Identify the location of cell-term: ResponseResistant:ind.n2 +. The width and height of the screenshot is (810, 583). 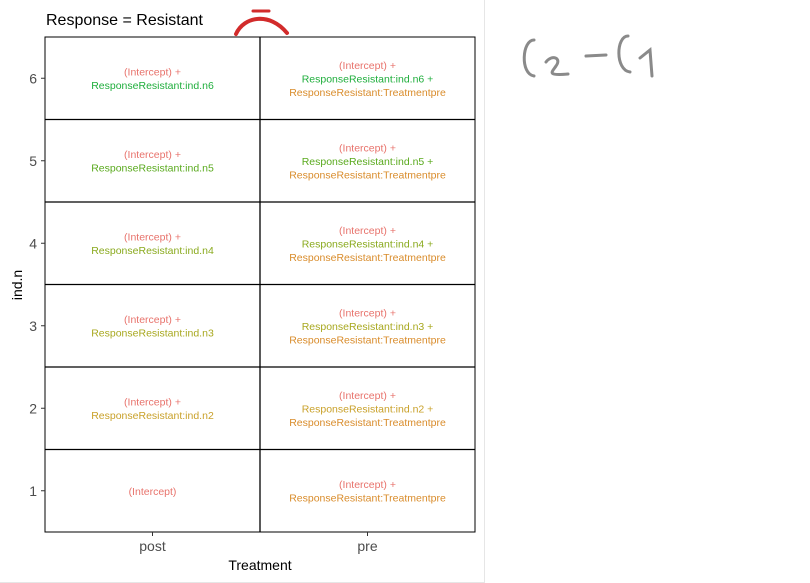
(368, 409).